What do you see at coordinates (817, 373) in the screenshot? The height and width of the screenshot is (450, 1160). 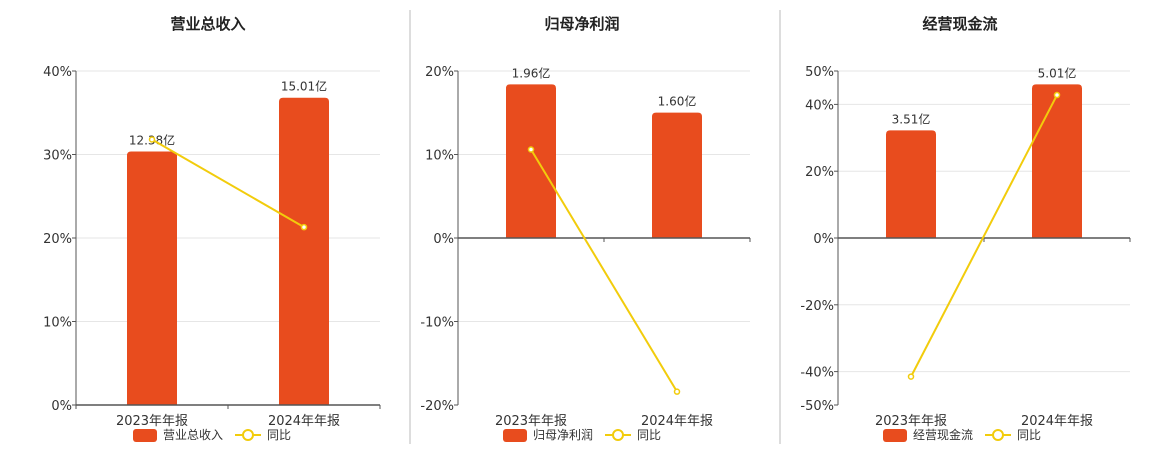 I see `y-tick-label: -40%` at bounding box center [817, 373].